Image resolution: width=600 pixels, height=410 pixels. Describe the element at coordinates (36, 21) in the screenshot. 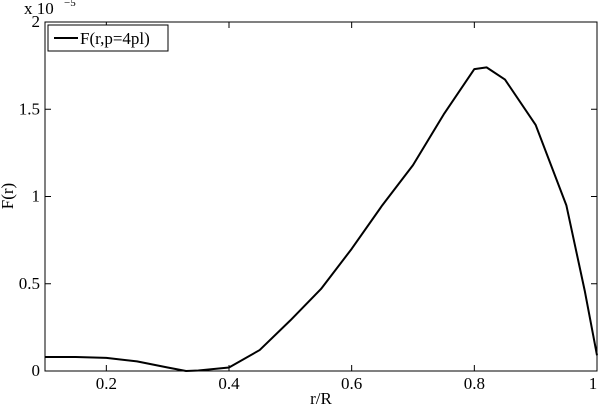

I see `y-tick-label: 2` at that location.